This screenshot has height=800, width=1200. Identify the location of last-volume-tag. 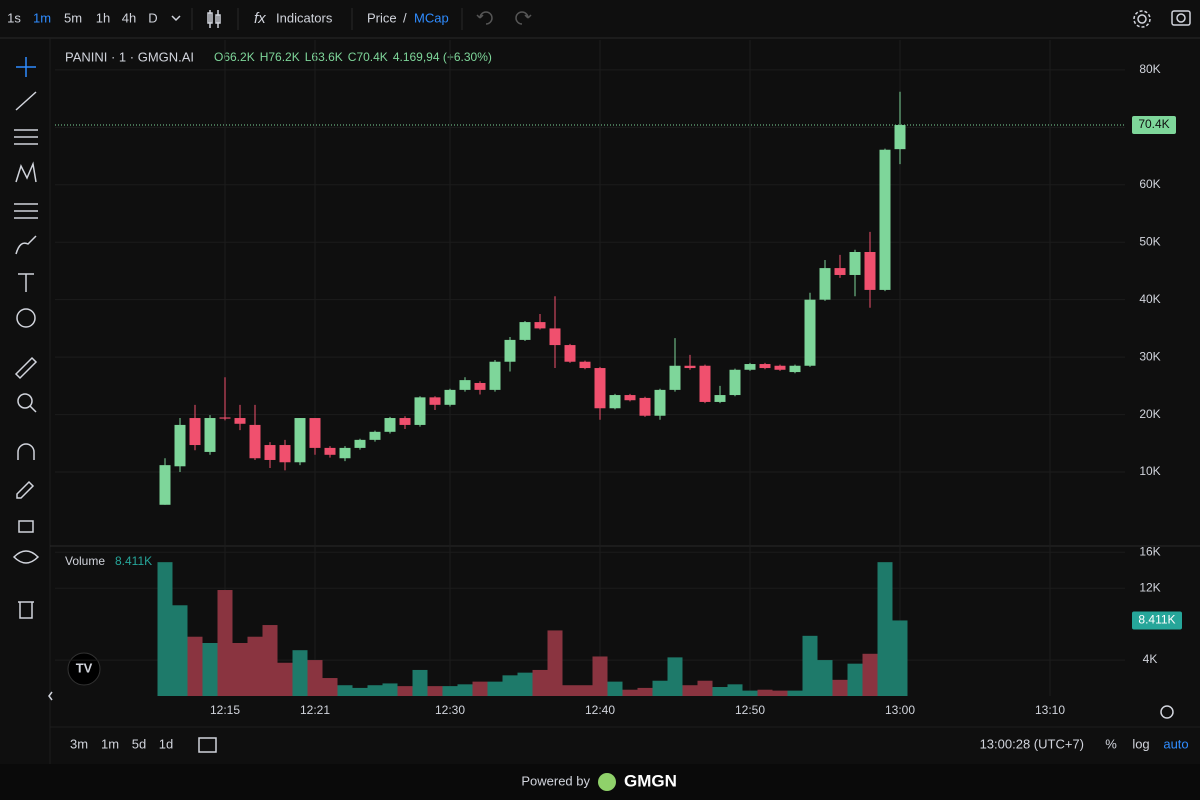
(1157, 620).